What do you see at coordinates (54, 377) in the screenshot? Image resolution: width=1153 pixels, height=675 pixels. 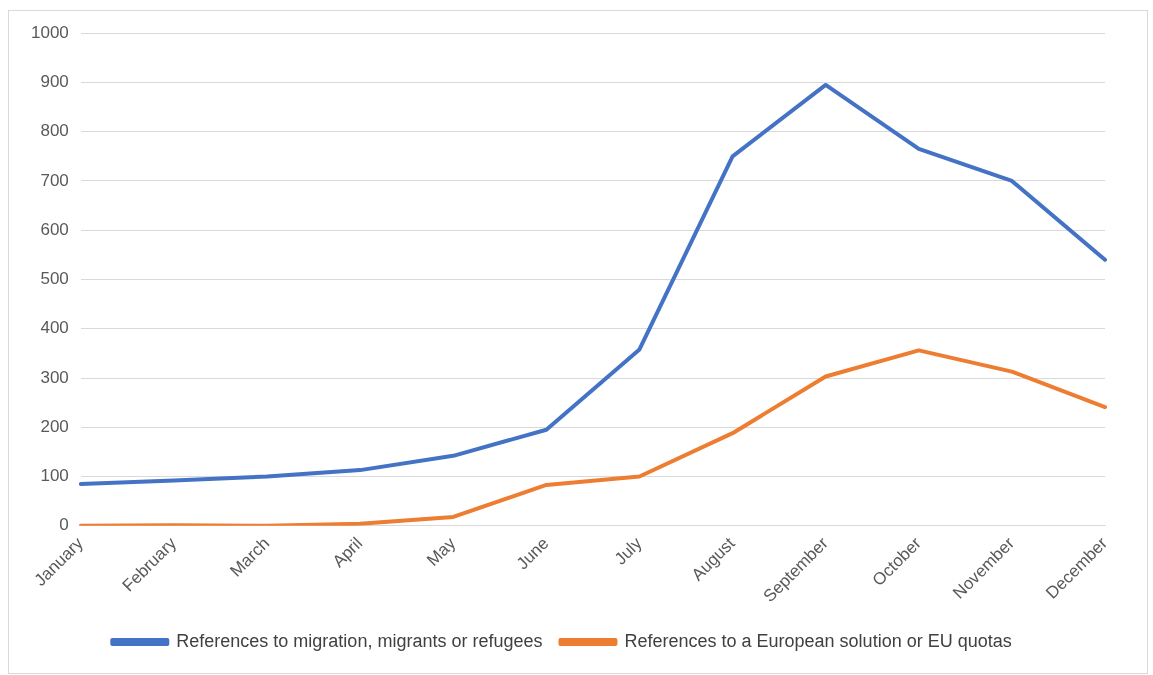 I see `y-tick-label: 300` at bounding box center [54, 377].